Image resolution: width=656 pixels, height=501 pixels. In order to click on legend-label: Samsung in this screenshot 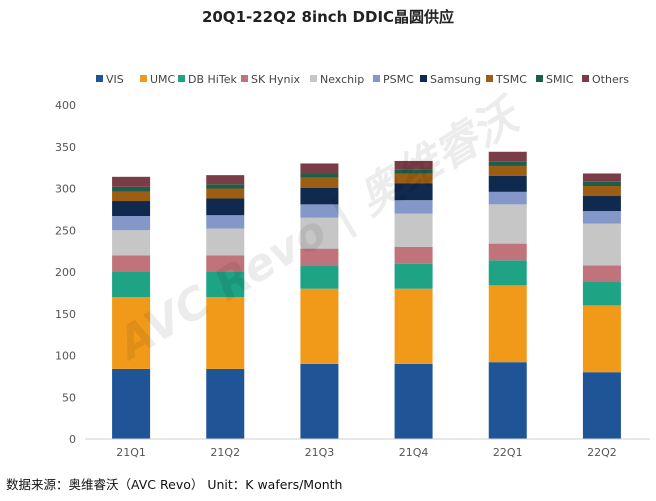, I will do `click(455, 79)`.